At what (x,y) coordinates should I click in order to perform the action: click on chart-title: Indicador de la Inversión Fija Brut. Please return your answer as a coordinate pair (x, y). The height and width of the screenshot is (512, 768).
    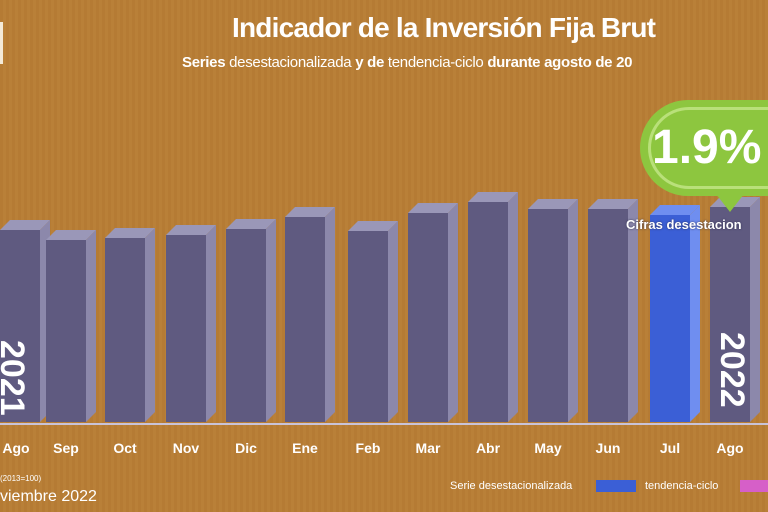
    Looking at the image, I should click on (444, 27).